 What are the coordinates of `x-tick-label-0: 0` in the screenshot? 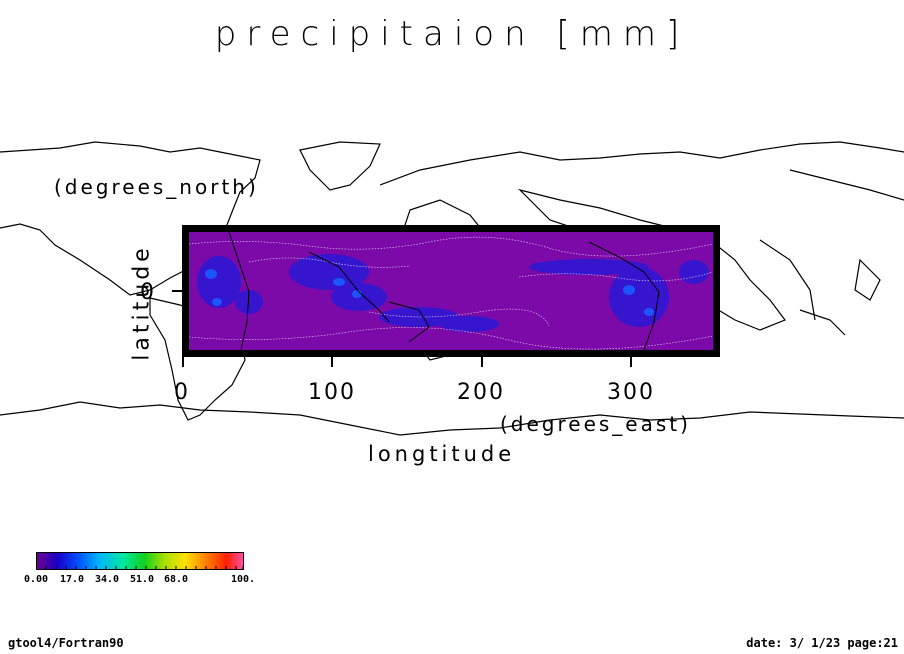 It's located at (182, 392).